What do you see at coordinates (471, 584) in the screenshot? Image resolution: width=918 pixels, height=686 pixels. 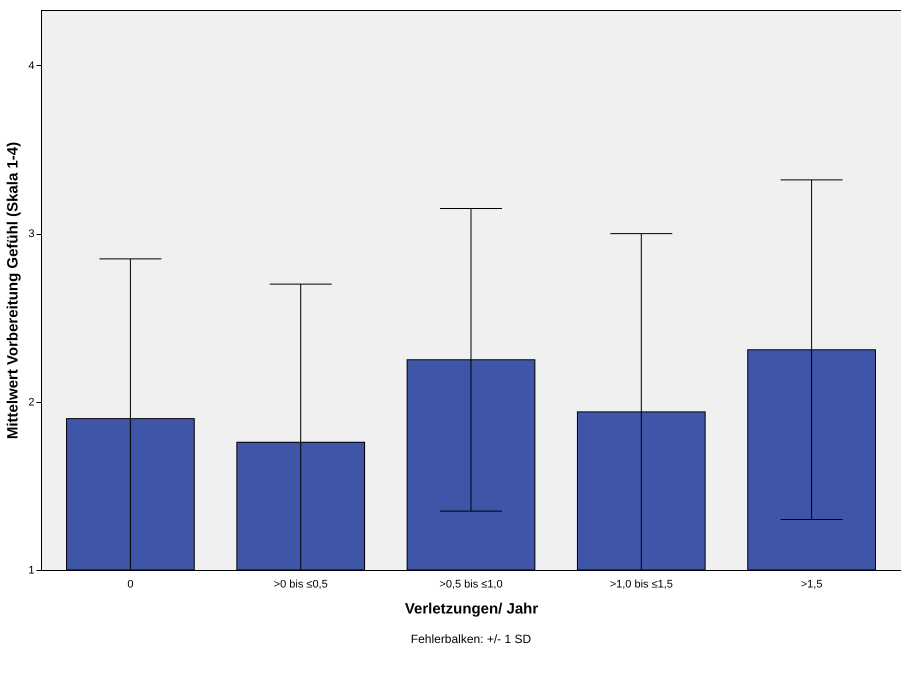 I see `x-tick-label: >0,5 bis ≤1,0` at bounding box center [471, 584].